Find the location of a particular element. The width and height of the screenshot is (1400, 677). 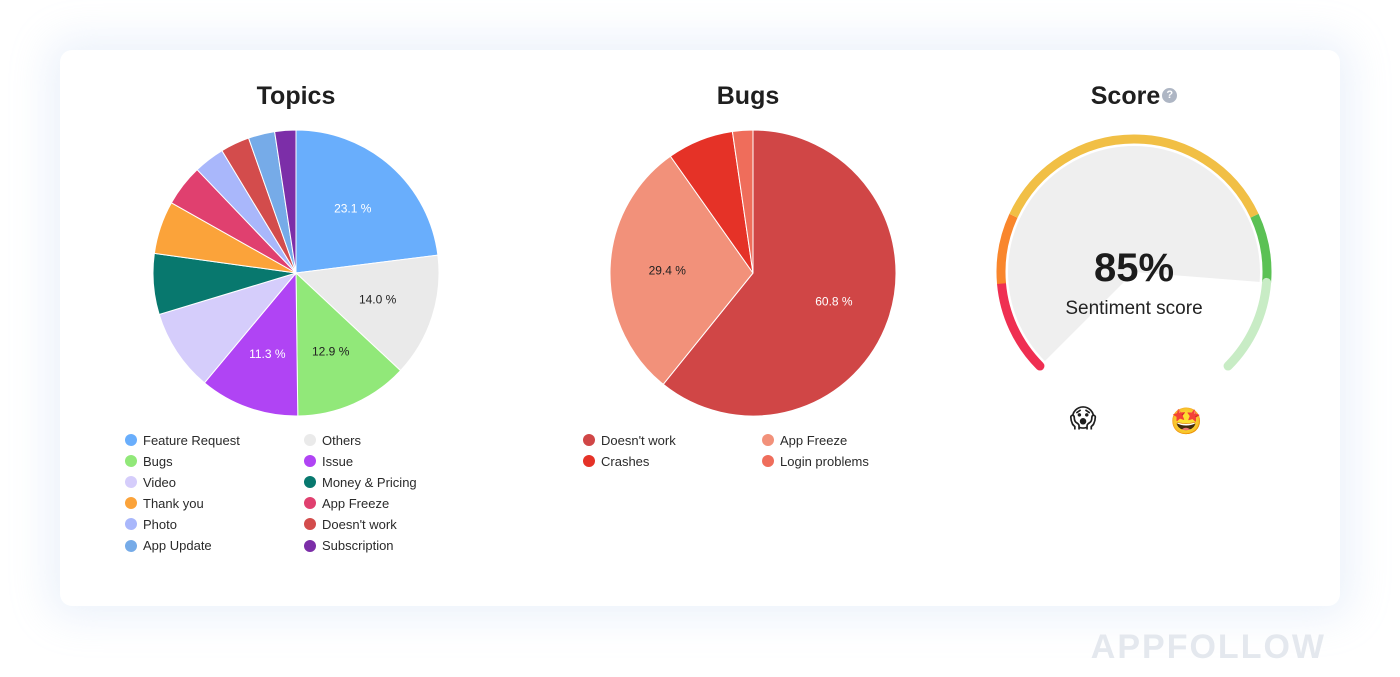

legend-label: Issue is located at coordinates (338, 461).